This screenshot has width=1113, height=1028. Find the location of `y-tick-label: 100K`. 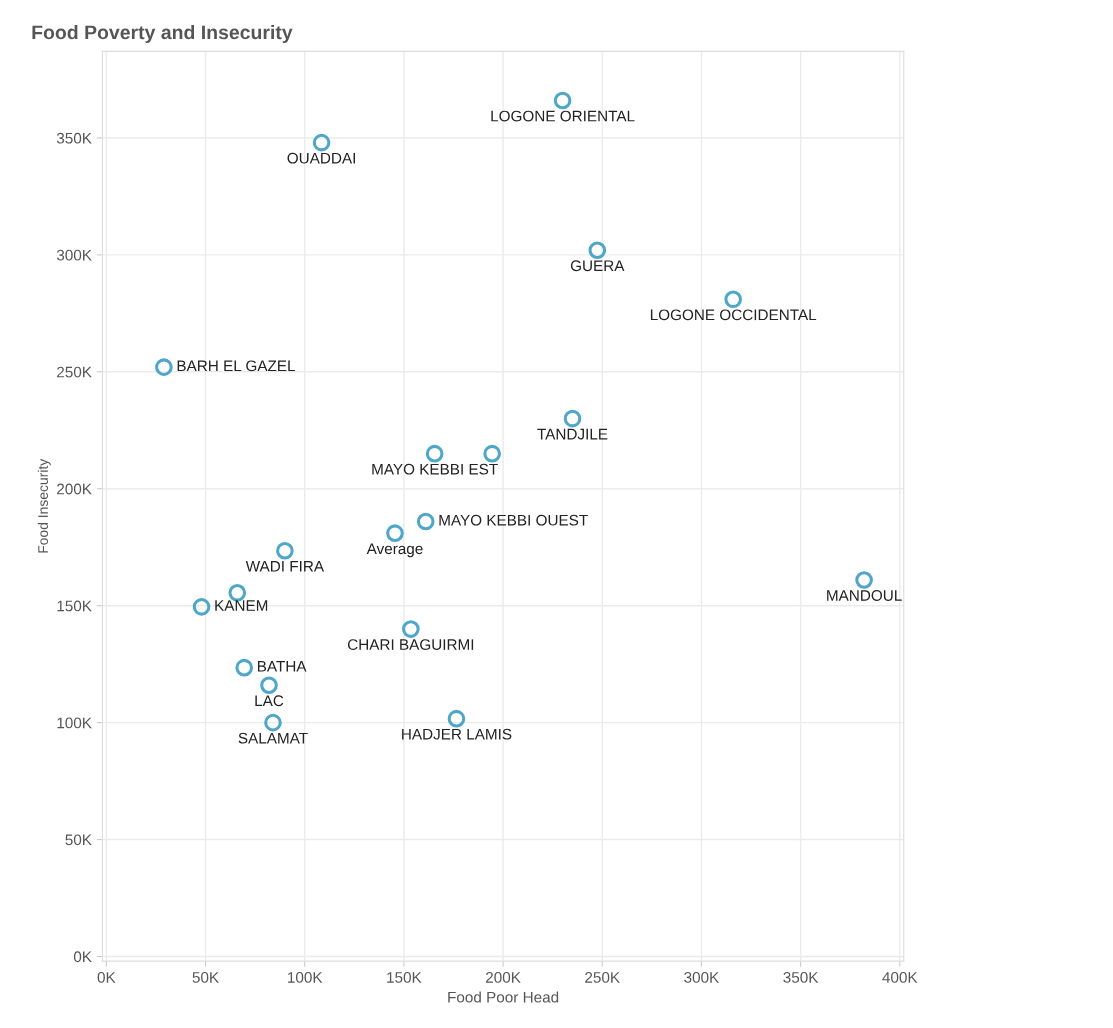

y-tick-label: 100K is located at coordinates (74, 723).